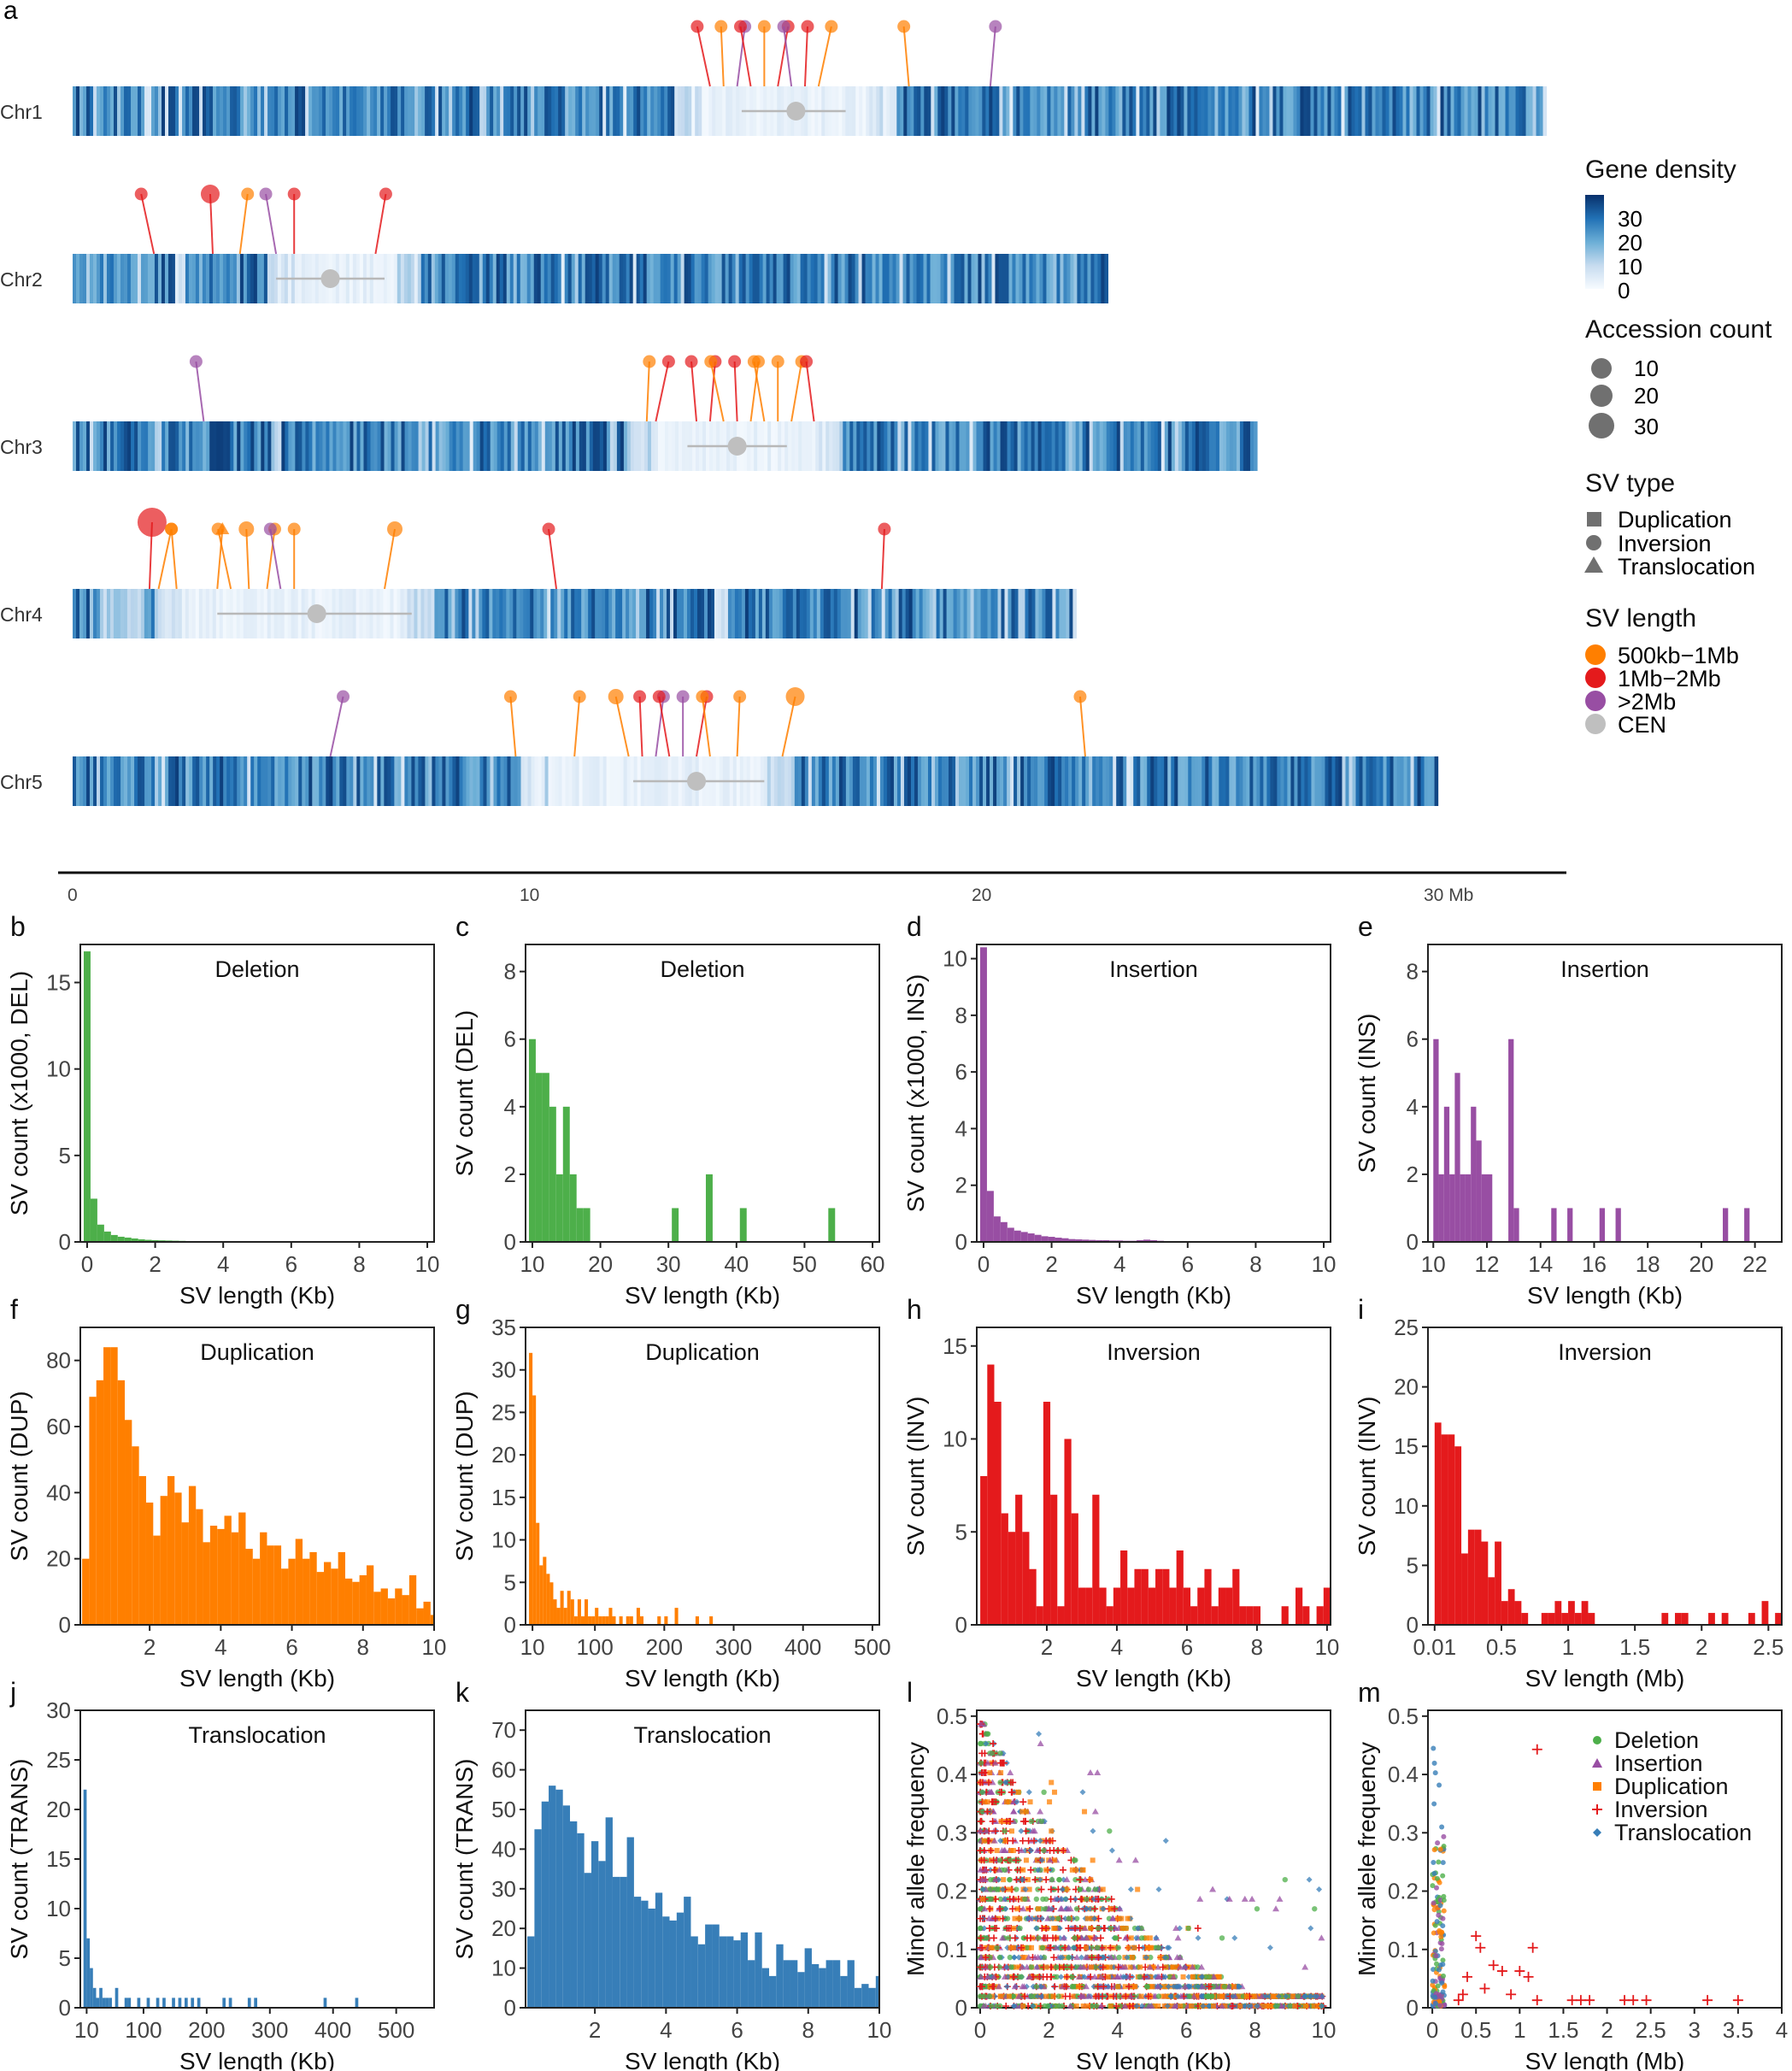 This screenshot has width=1792, height=2071. Describe the element at coordinates (666, 2030) in the screenshot. I see `x-tick-label: 4` at that location.